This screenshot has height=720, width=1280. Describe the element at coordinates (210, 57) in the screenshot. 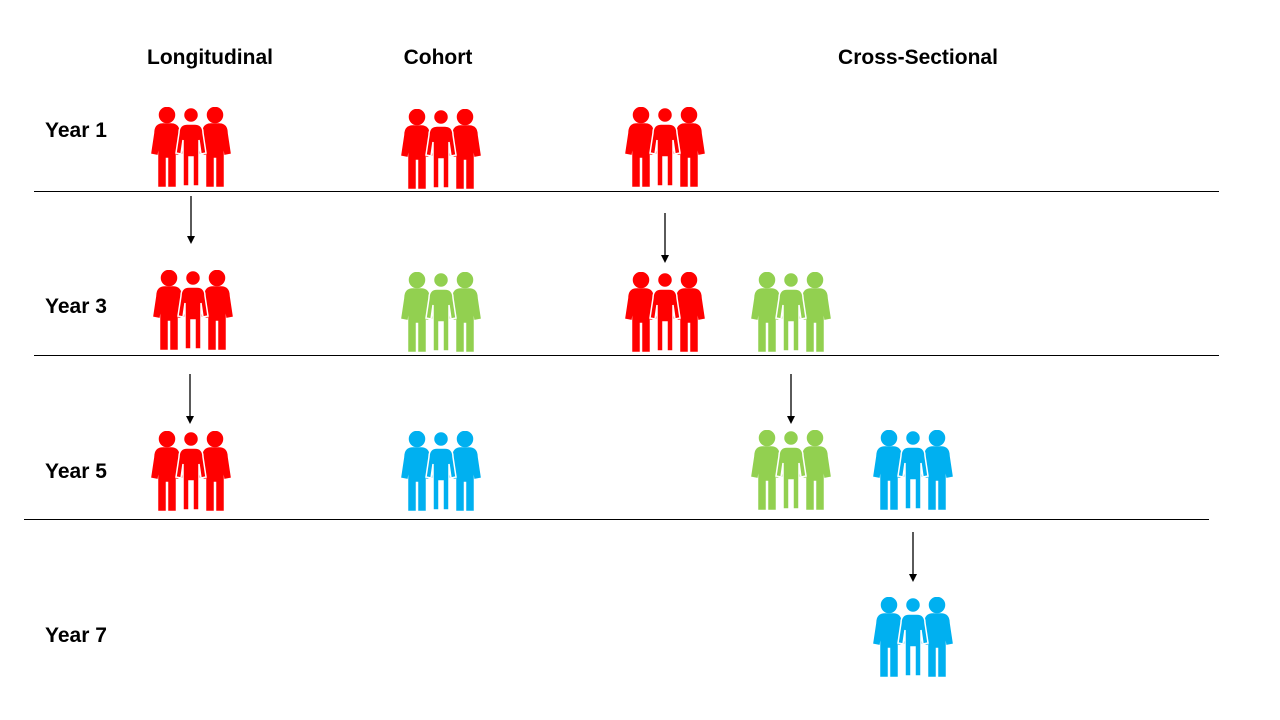

I see `column-header-longitudinal: Longitudinal` at that location.